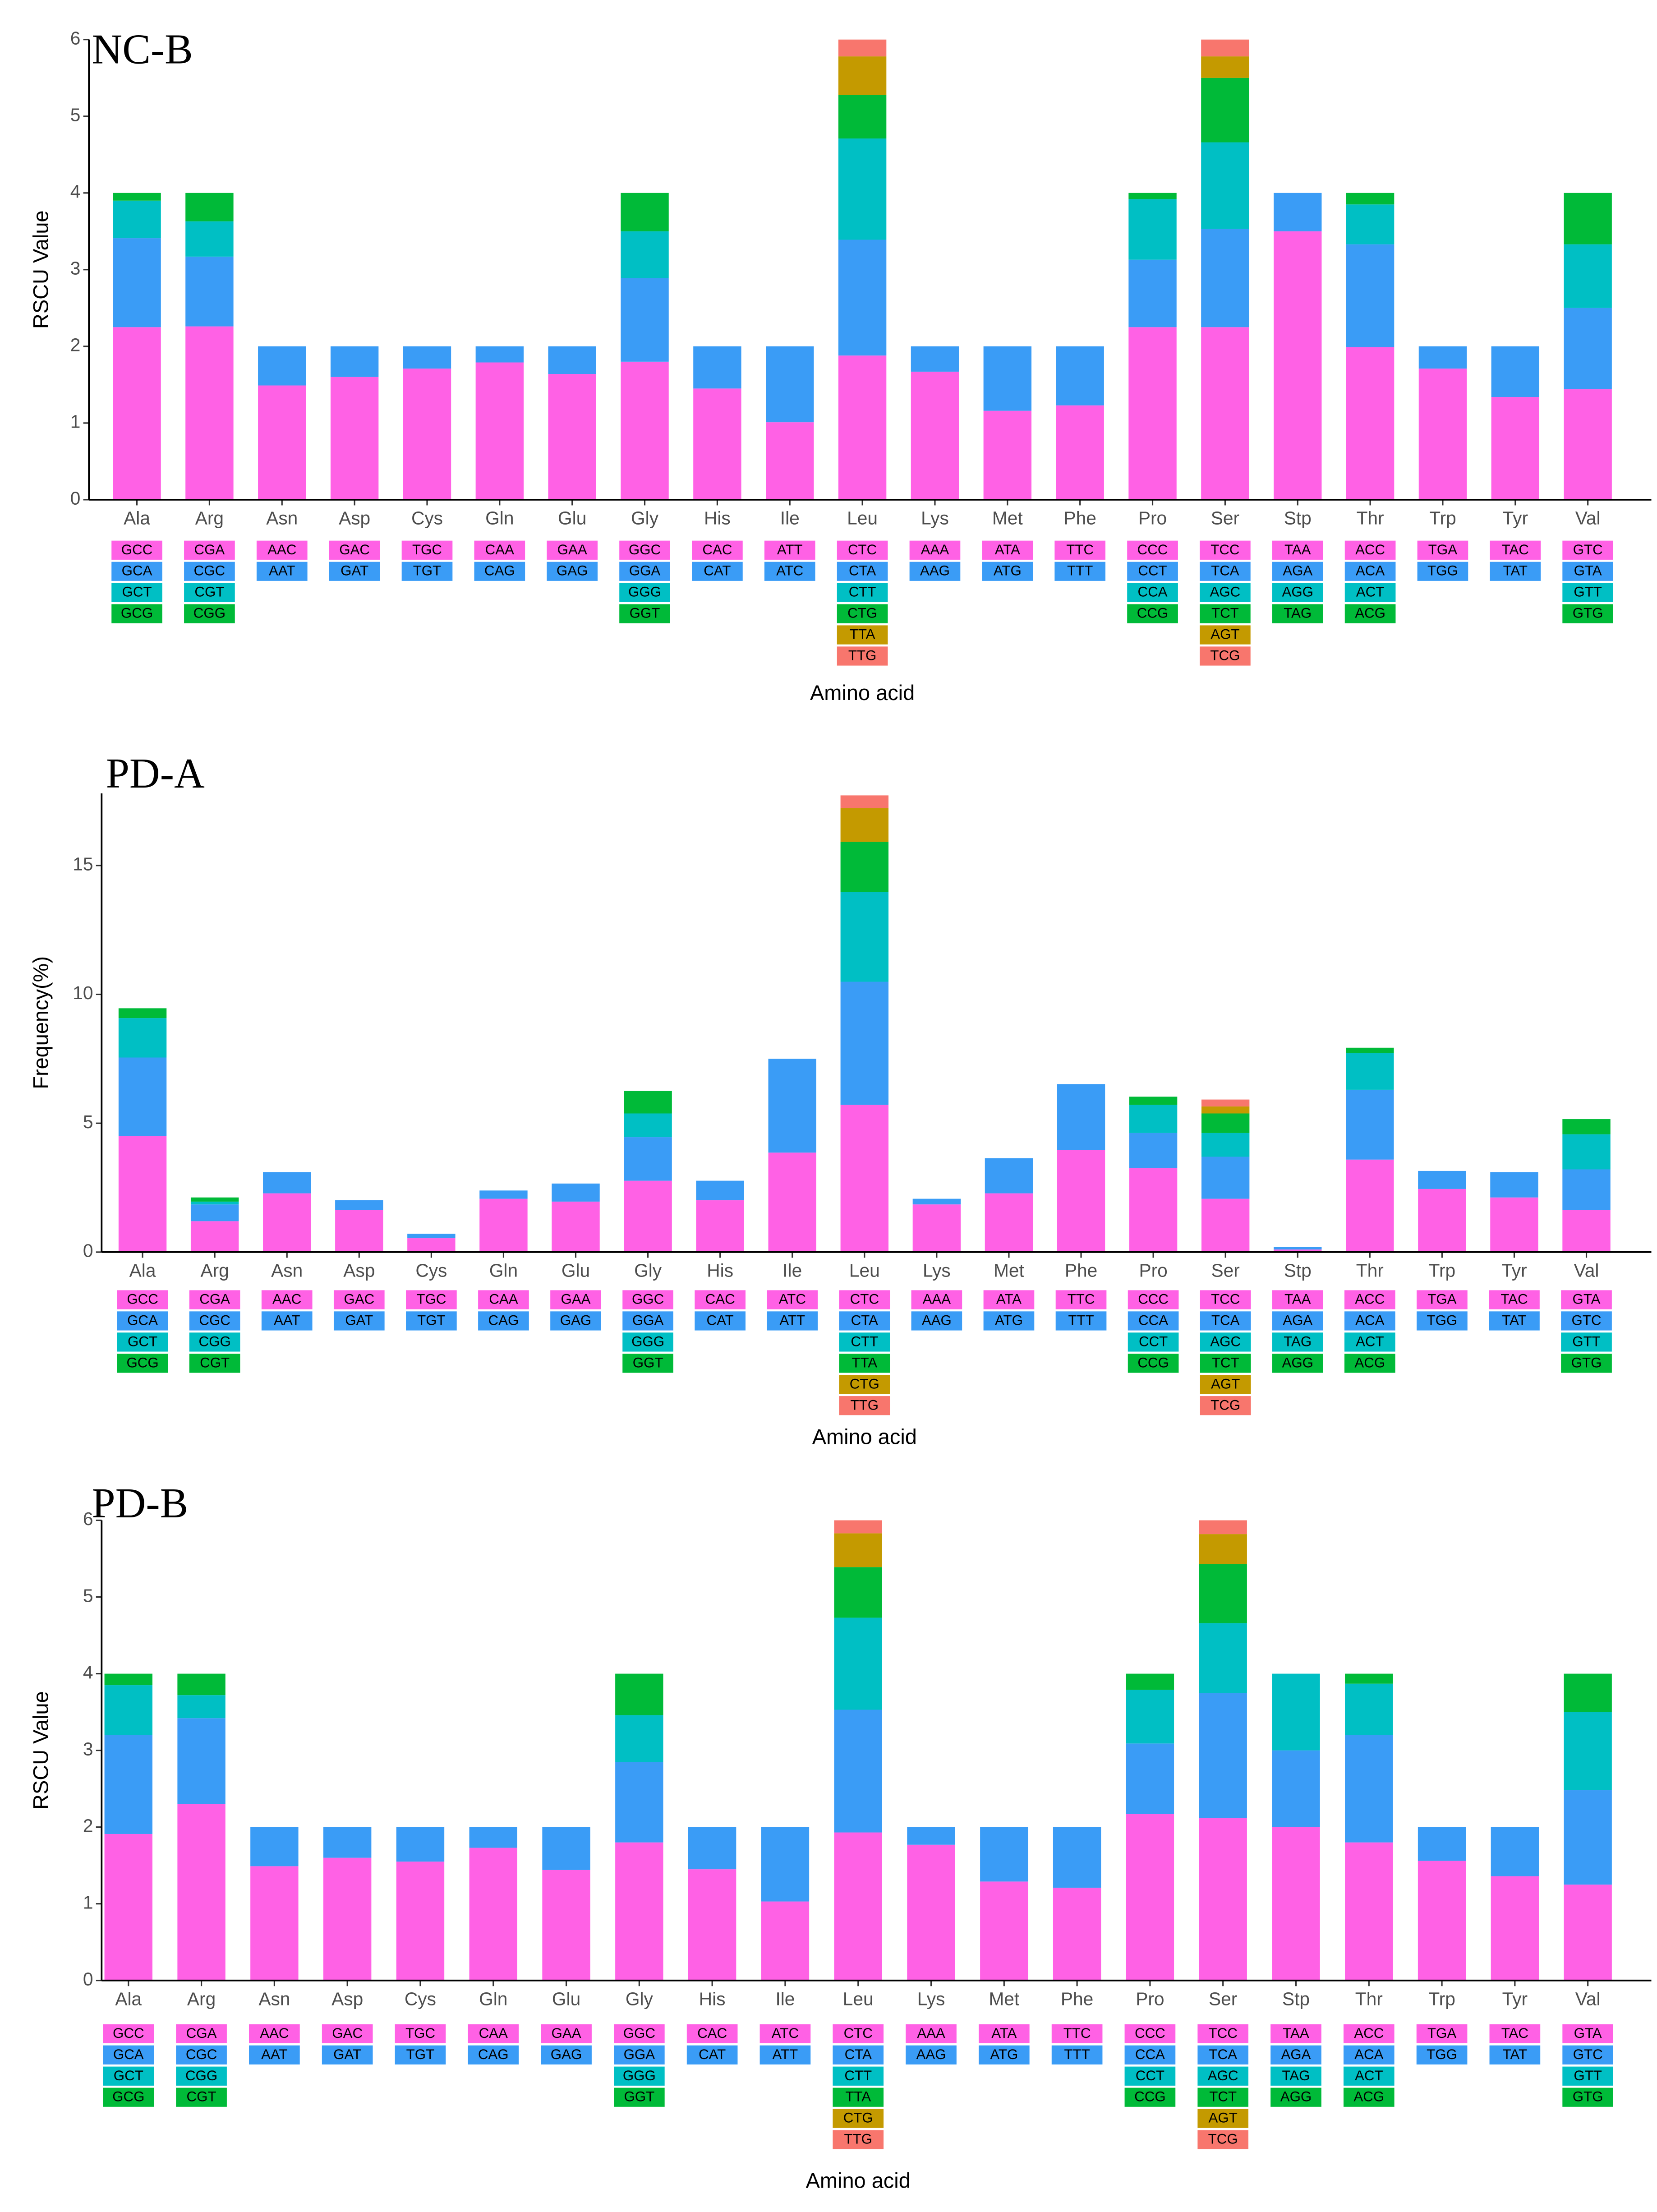 This screenshot has height=2212, width=1657. Describe the element at coordinates (1370, 613) in the screenshot. I see `codon-label: ACG` at that location.